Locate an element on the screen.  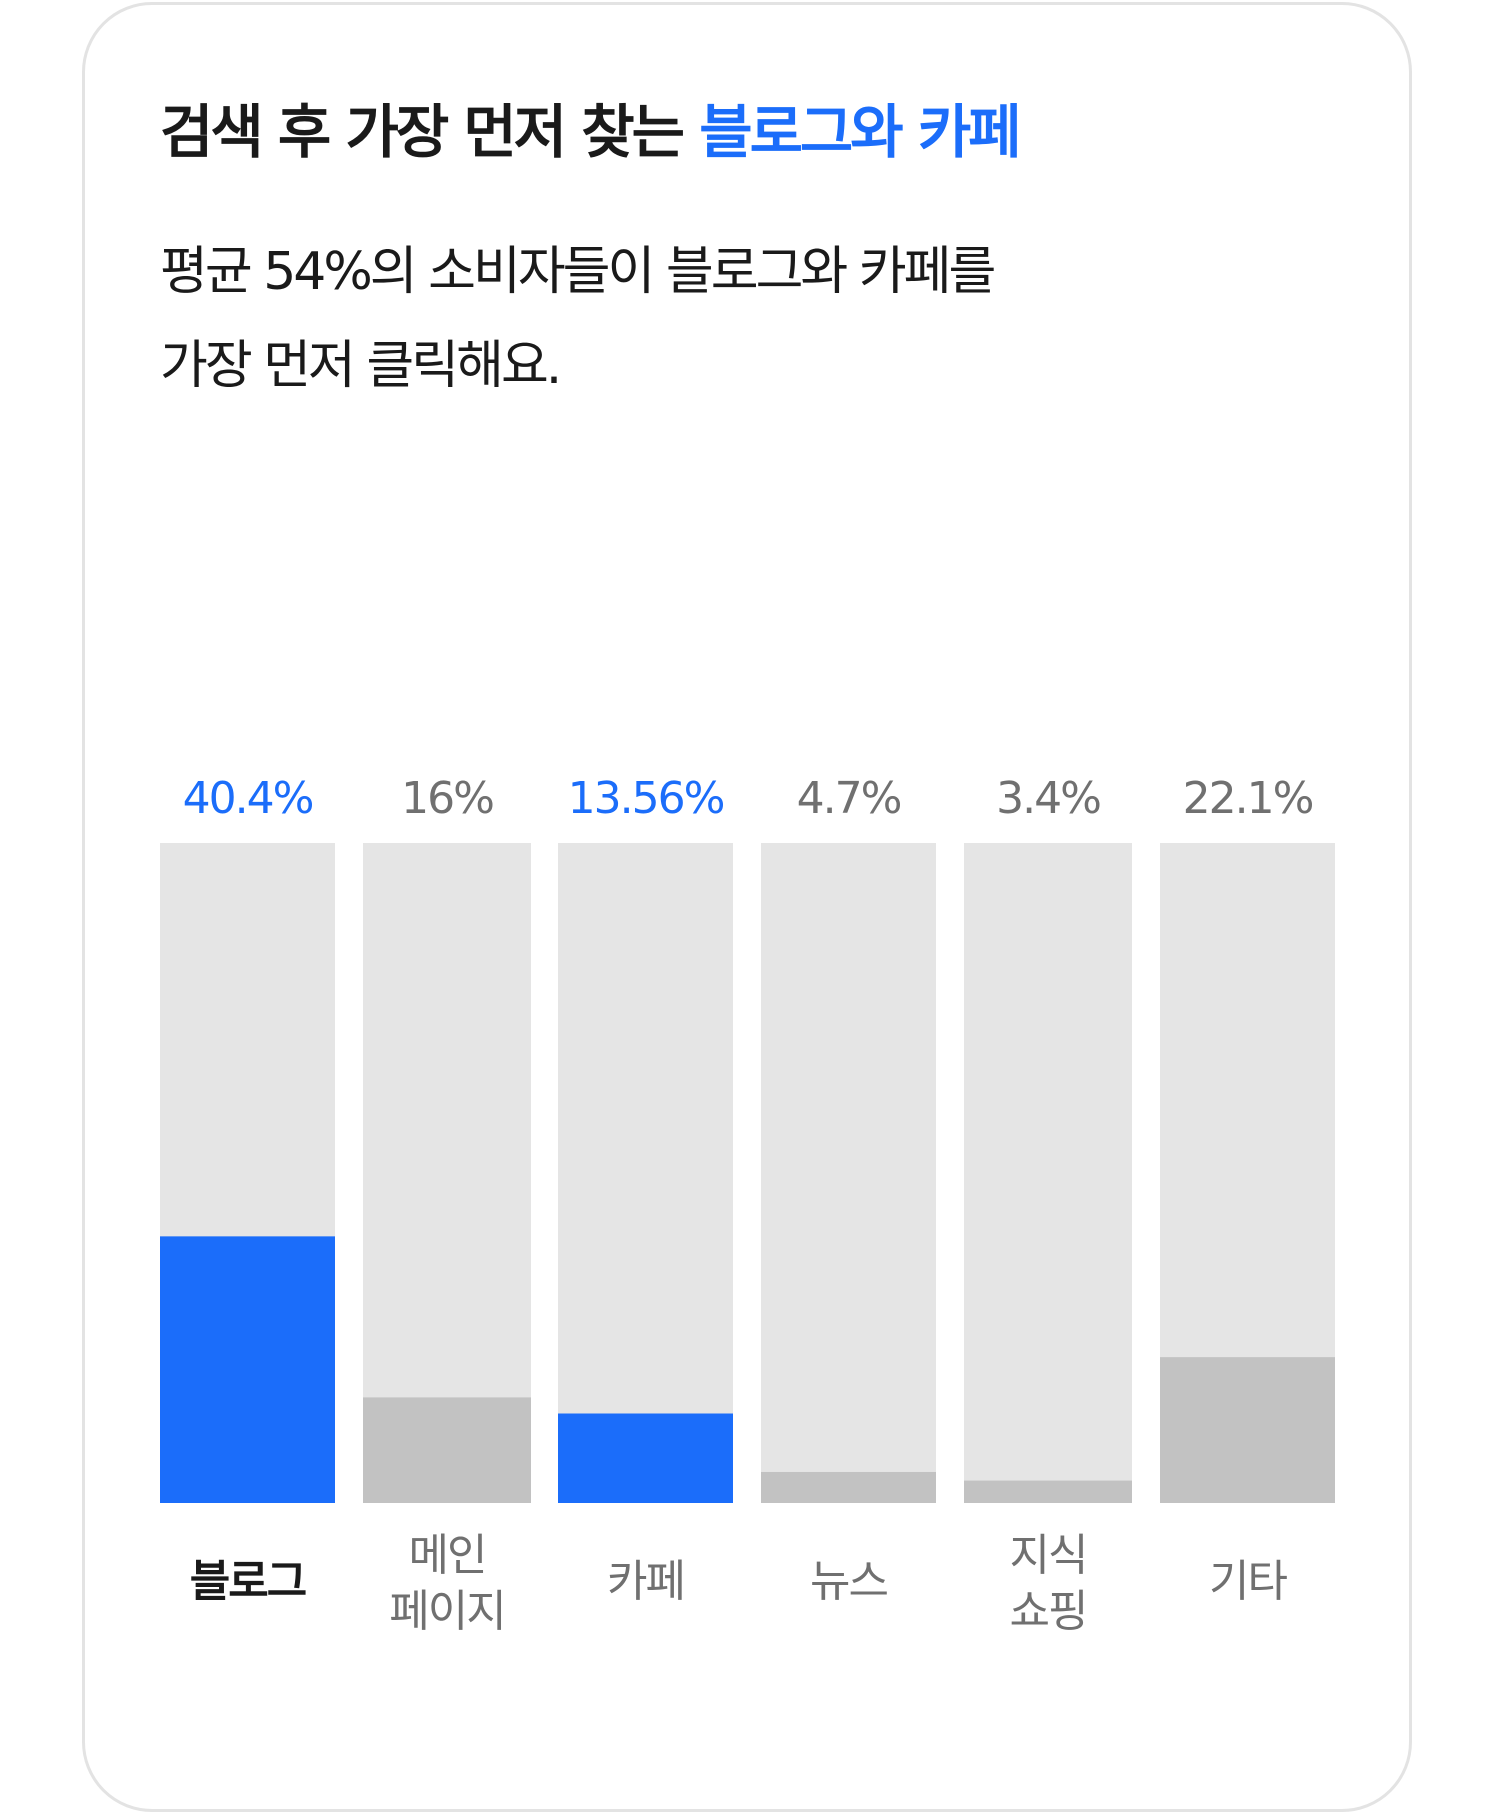
value-label-2: 13.56% is located at coordinates (646, 798).